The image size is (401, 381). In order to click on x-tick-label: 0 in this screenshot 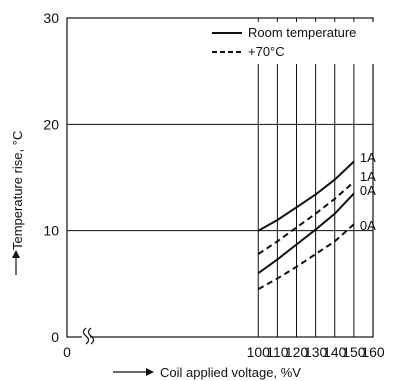, I will do `click(67, 352)`.